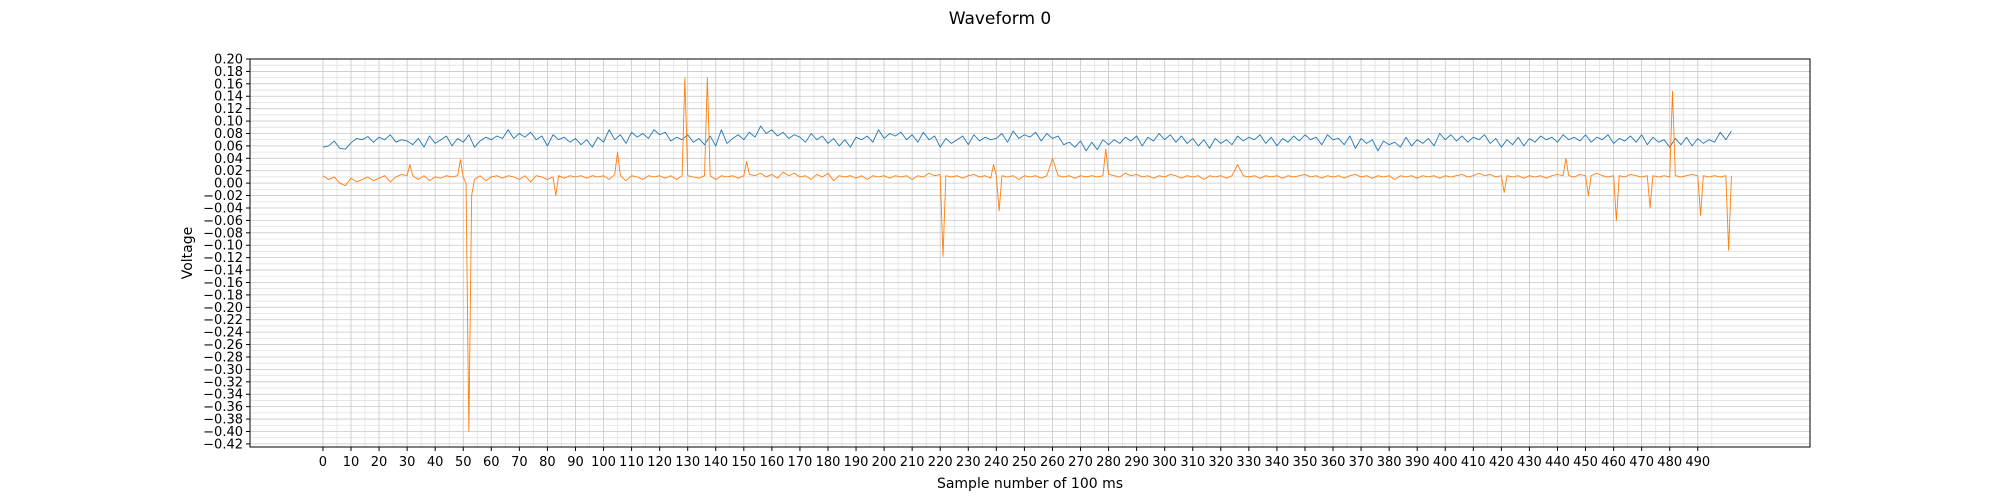 This screenshot has width=2000, height=500. I want to click on x-tick-label: 420, so click(1501, 462).